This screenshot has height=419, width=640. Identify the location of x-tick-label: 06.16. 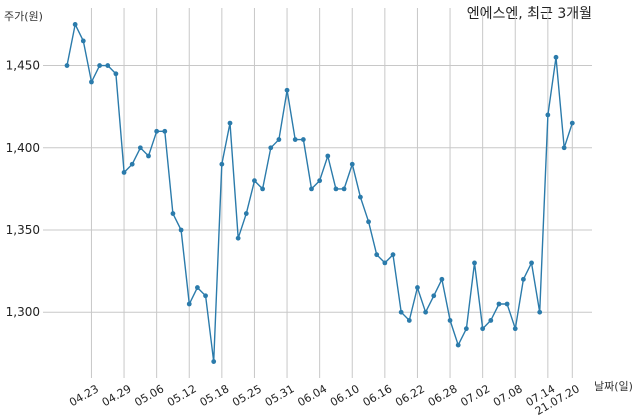
(378, 395).